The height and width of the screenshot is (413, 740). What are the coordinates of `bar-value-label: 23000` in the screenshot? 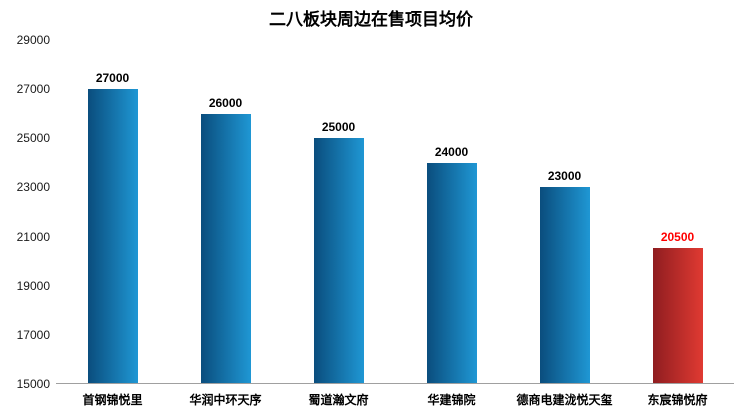 It's located at (564, 176).